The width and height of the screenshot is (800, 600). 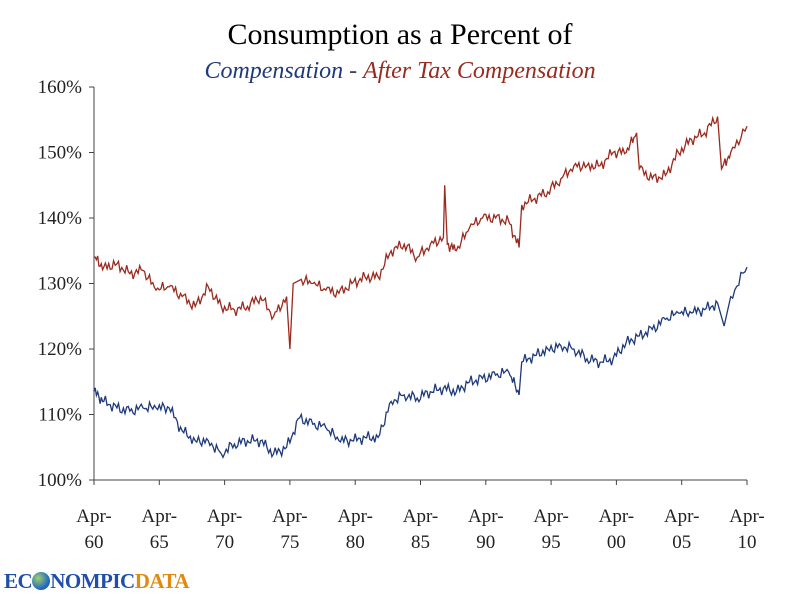 I want to click on logo-text-orange: DATA, so click(x=162, y=581).